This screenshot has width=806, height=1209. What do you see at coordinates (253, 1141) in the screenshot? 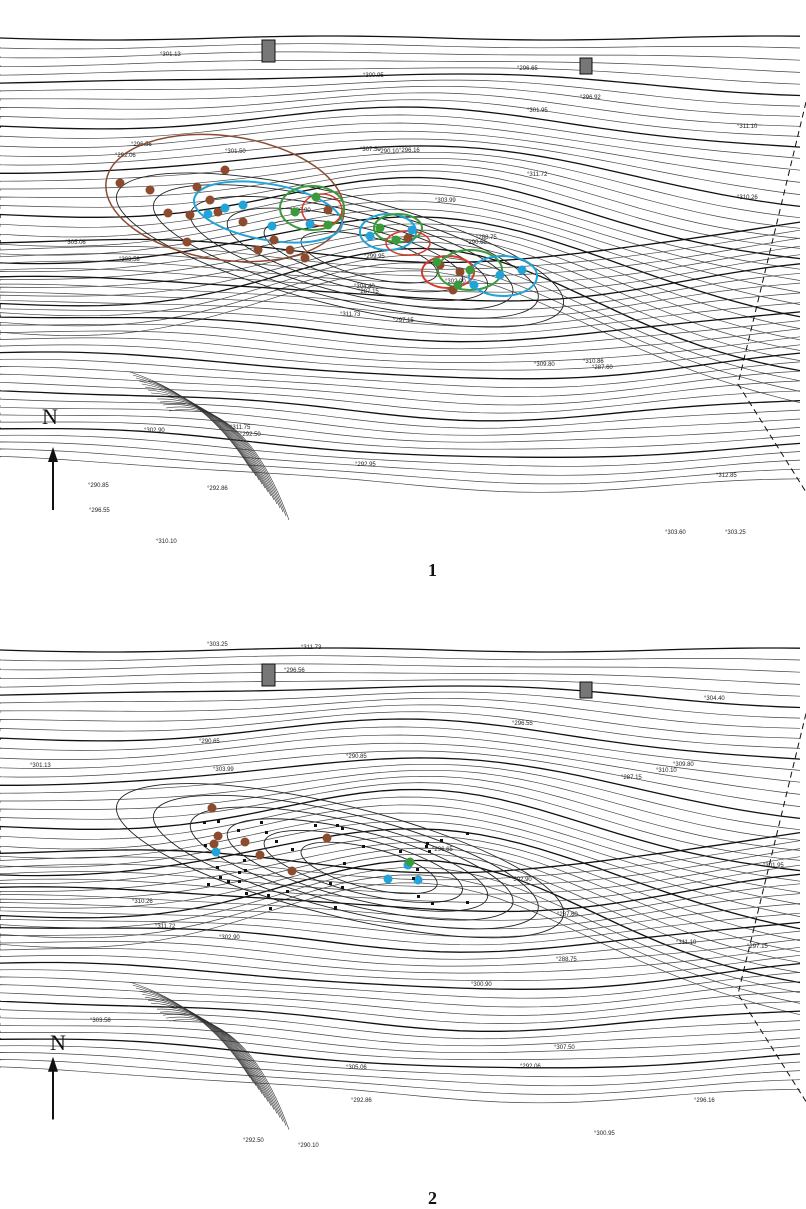
I see `spot-height: °292.50` at bounding box center [253, 1141].